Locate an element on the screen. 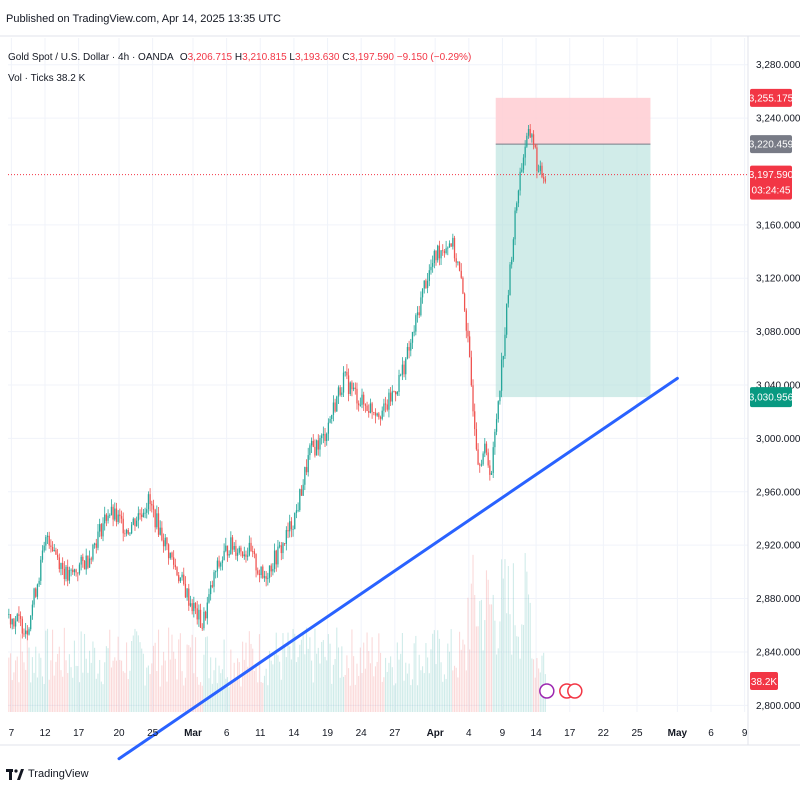 The height and width of the screenshot is (800, 800). tradingview-logo-icon is located at coordinates (15, 774).